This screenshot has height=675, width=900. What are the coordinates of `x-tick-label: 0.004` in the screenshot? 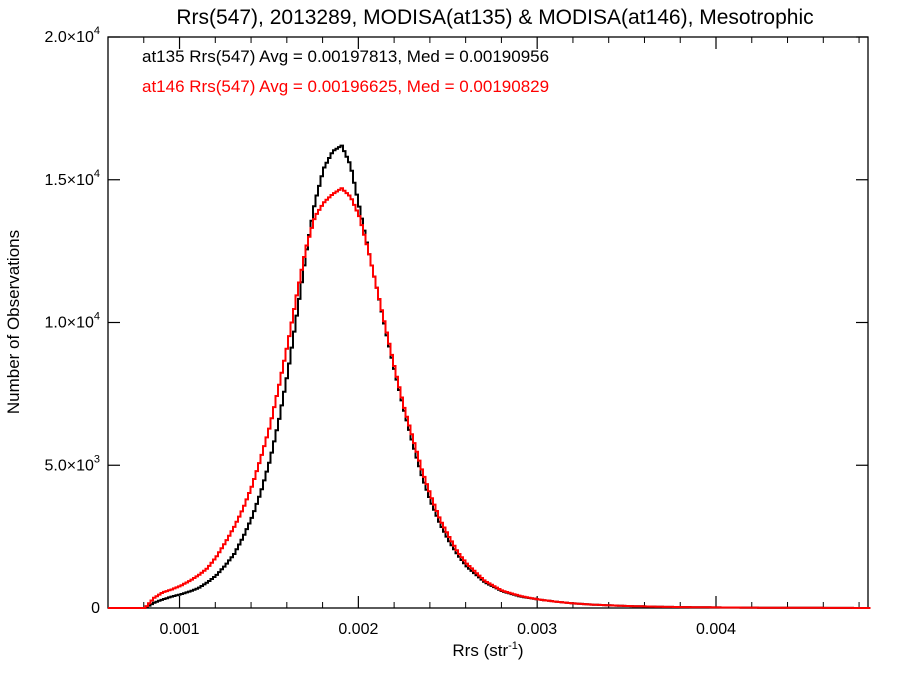 It's located at (716, 629).